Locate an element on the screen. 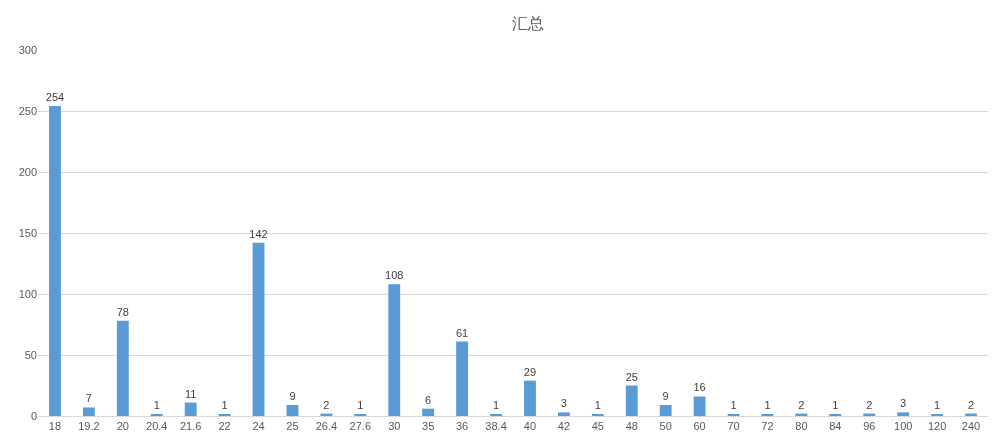 Image resolution: width=1001 pixels, height=446 pixels. x-tick-label: 100 is located at coordinates (903, 426).